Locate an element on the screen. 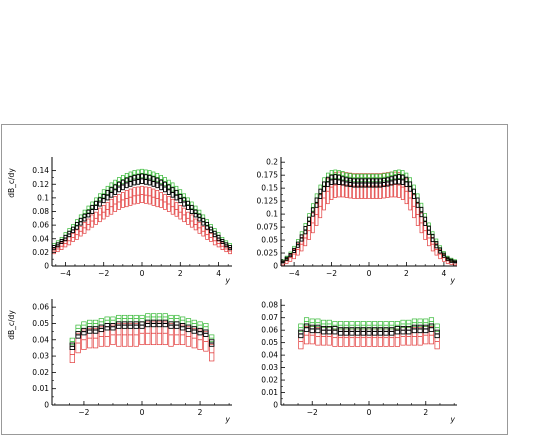 Image resolution: width=548 pixels, height=436 pixels. y-tick-label: 0.075 is located at coordinates (268, 227).